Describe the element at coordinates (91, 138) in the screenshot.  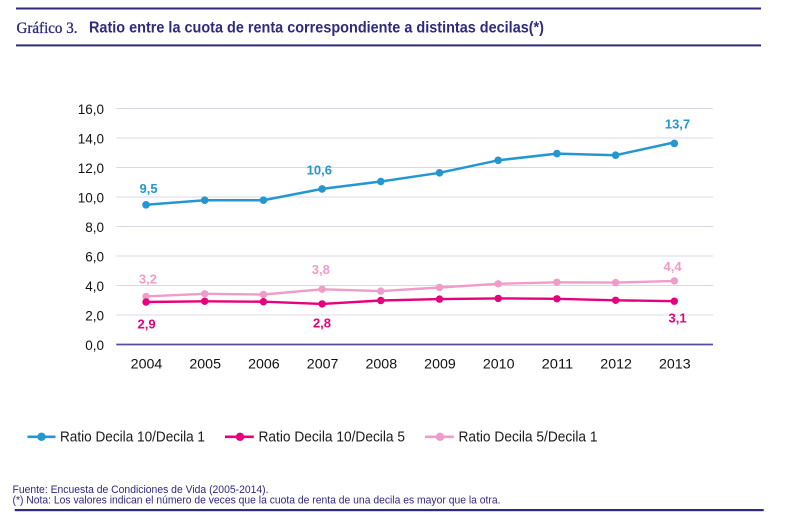
I see `svg-text: 14,0` at that location.